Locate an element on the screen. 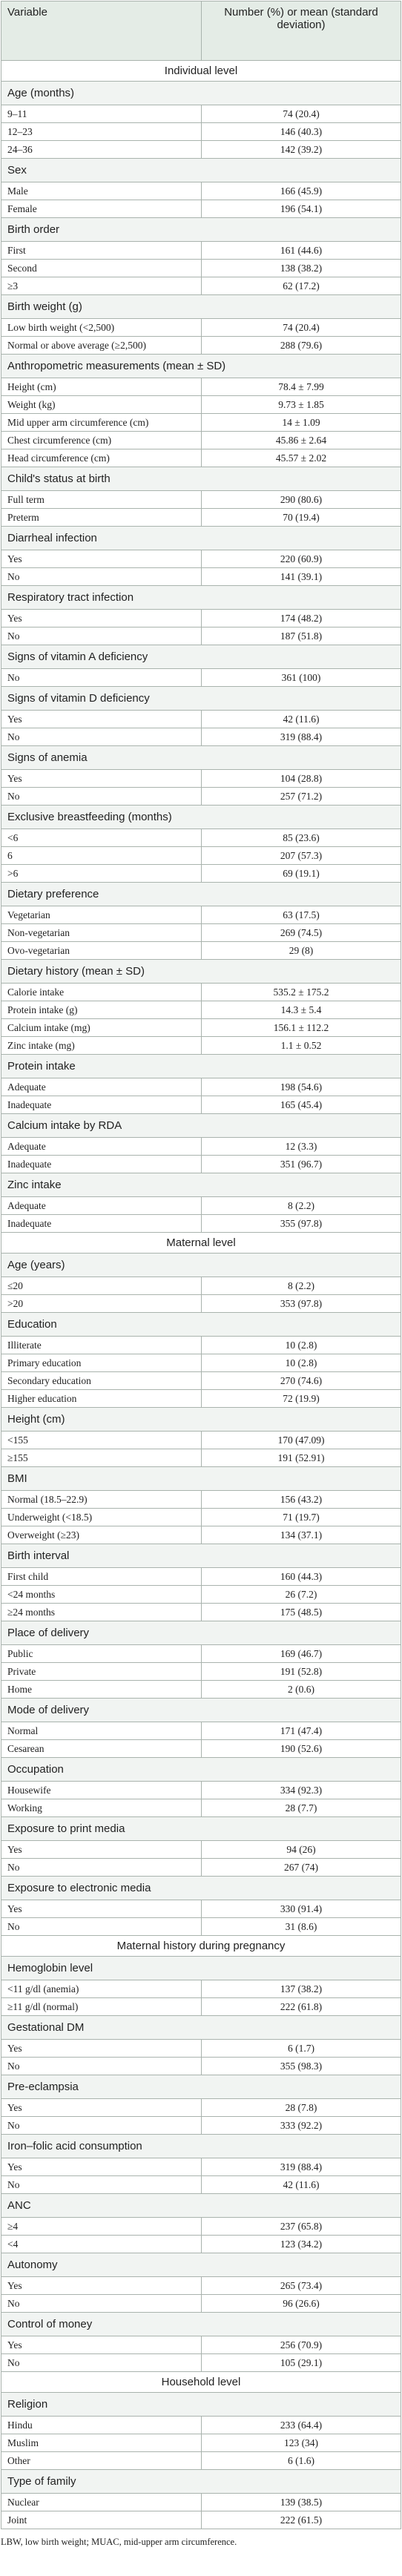  data-row: Yes 174 (48.2) is located at coordinates (201, 618).